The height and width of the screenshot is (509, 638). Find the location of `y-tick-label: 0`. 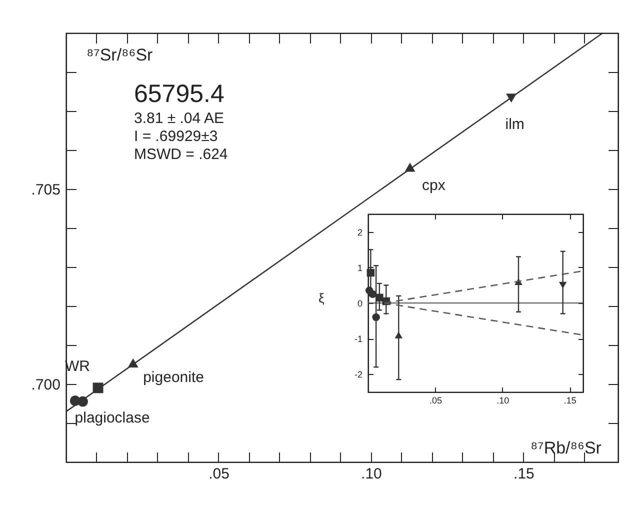

y-tick-label: 0 is located at coordinates (359, 303).